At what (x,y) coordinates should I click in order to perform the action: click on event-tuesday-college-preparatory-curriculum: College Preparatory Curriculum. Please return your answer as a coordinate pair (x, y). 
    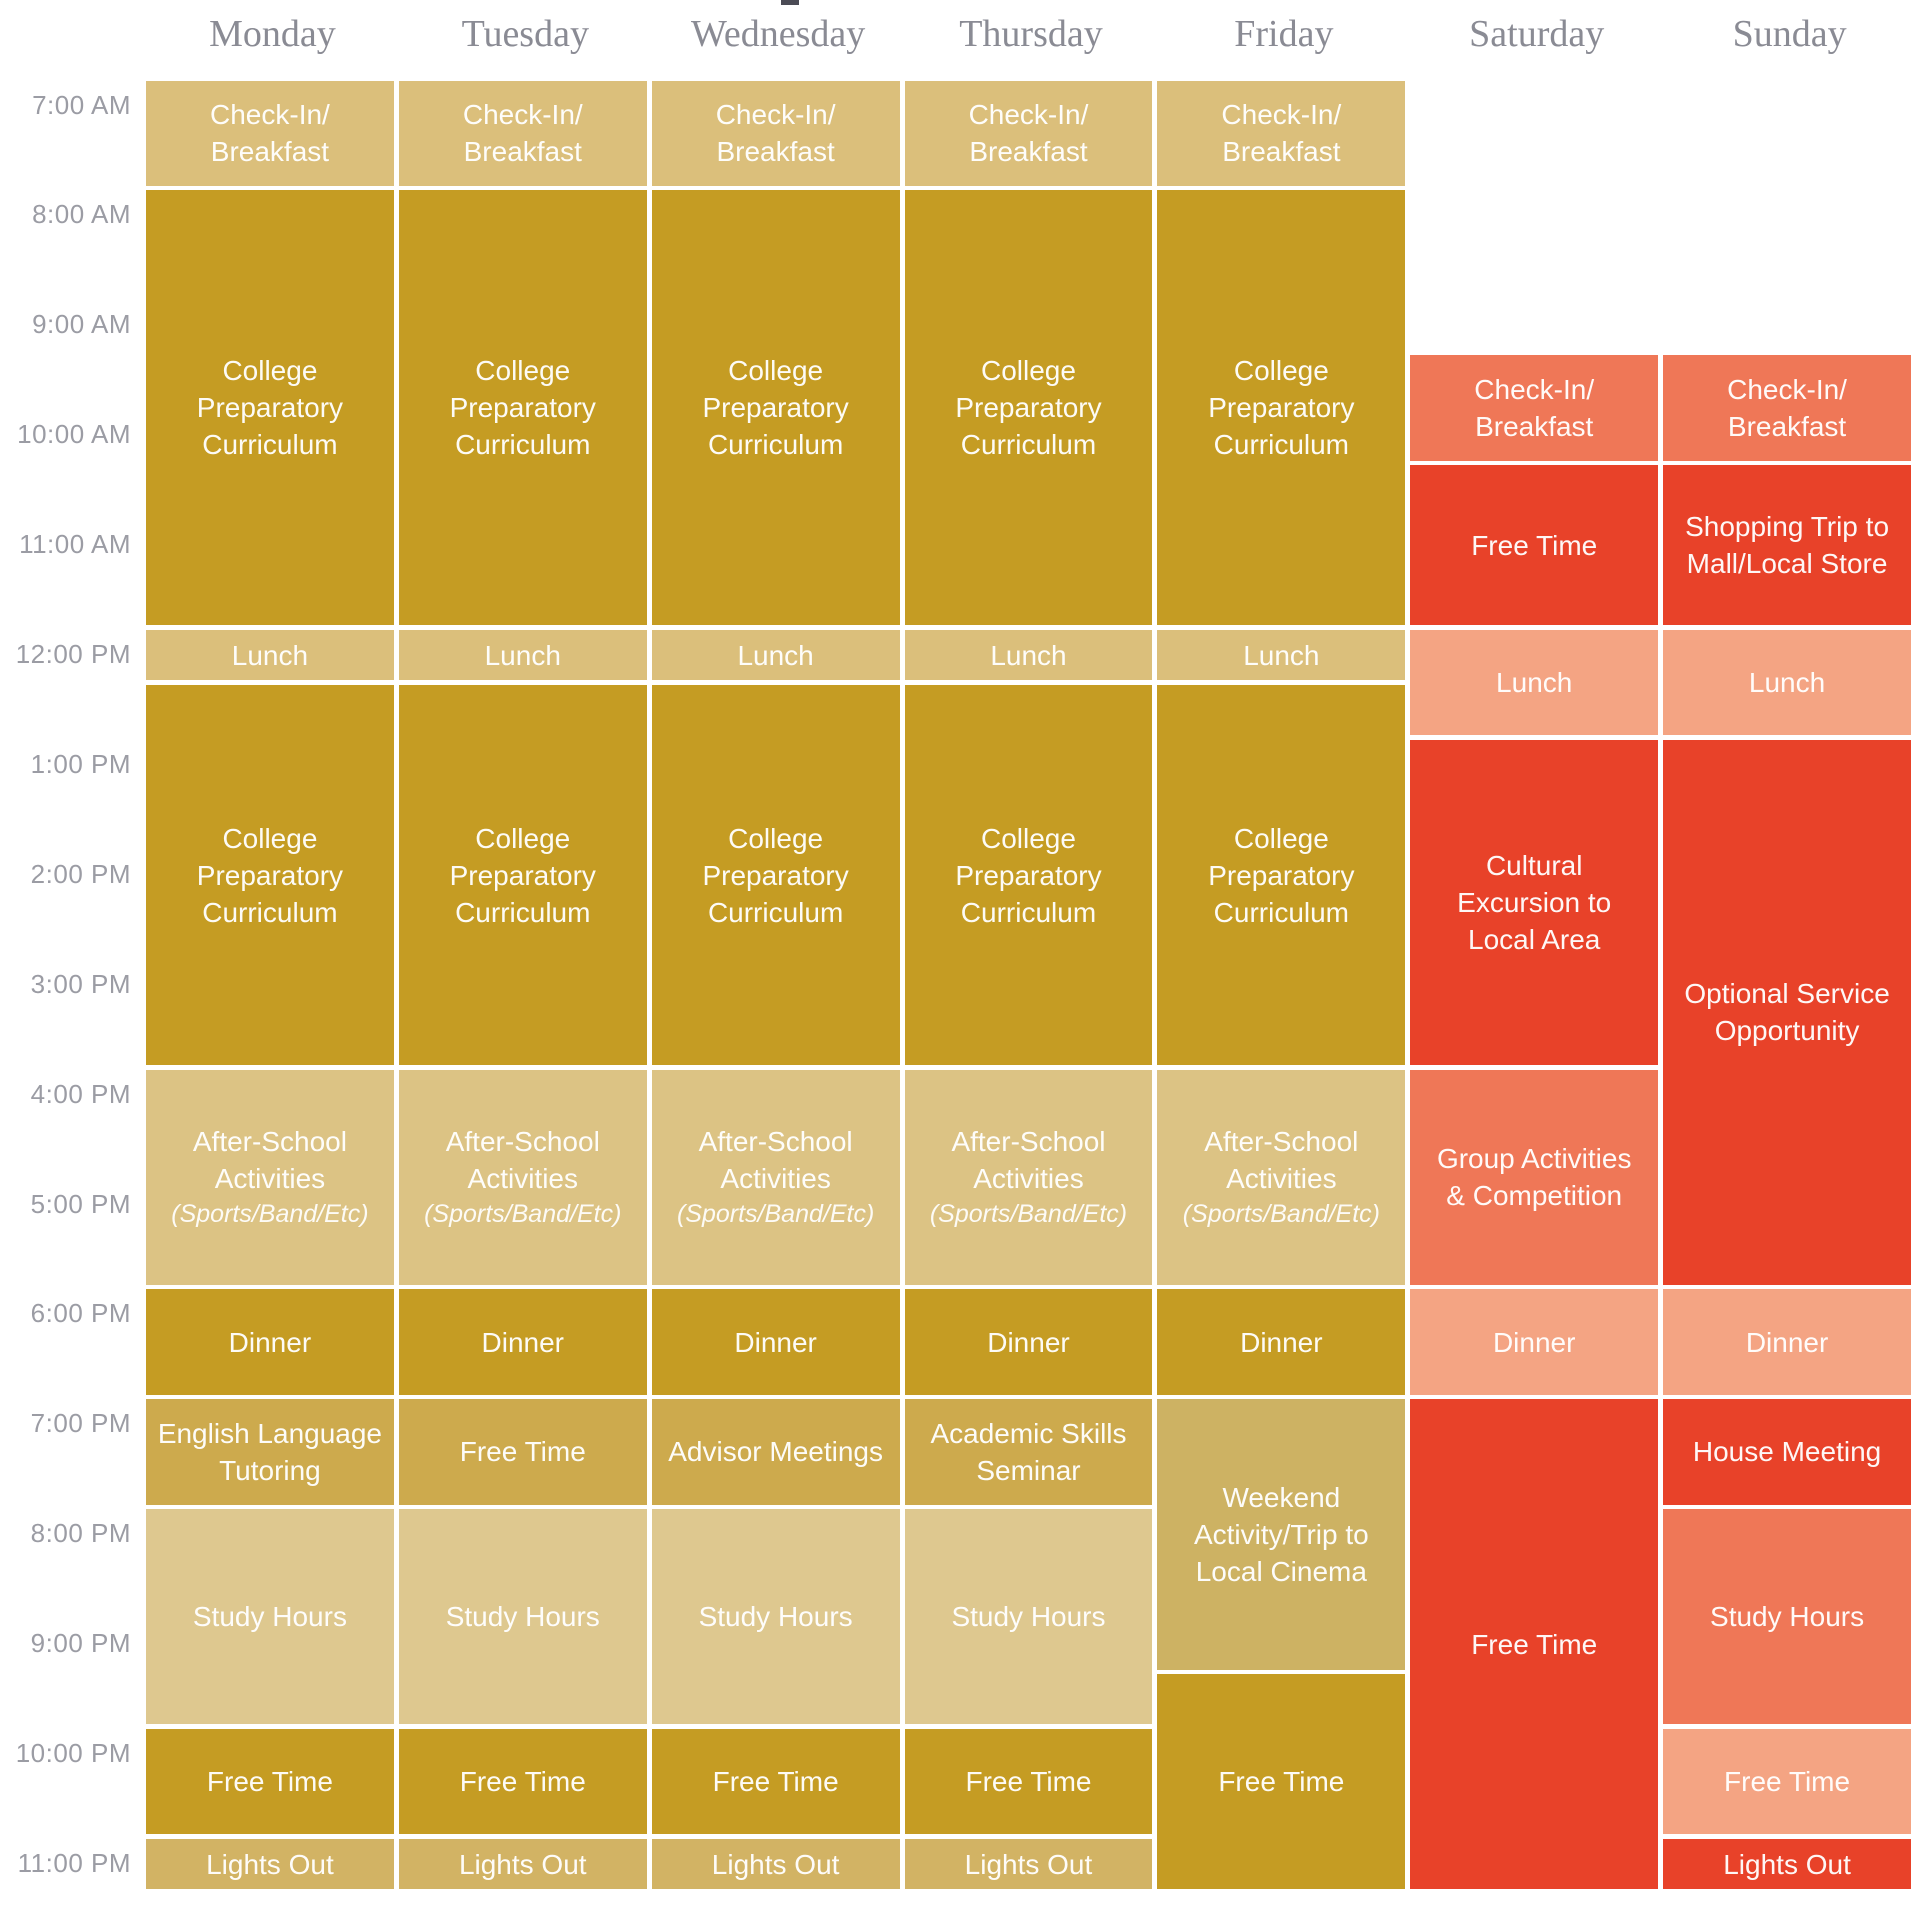
    Looking at the image, I should click on (522, 875).